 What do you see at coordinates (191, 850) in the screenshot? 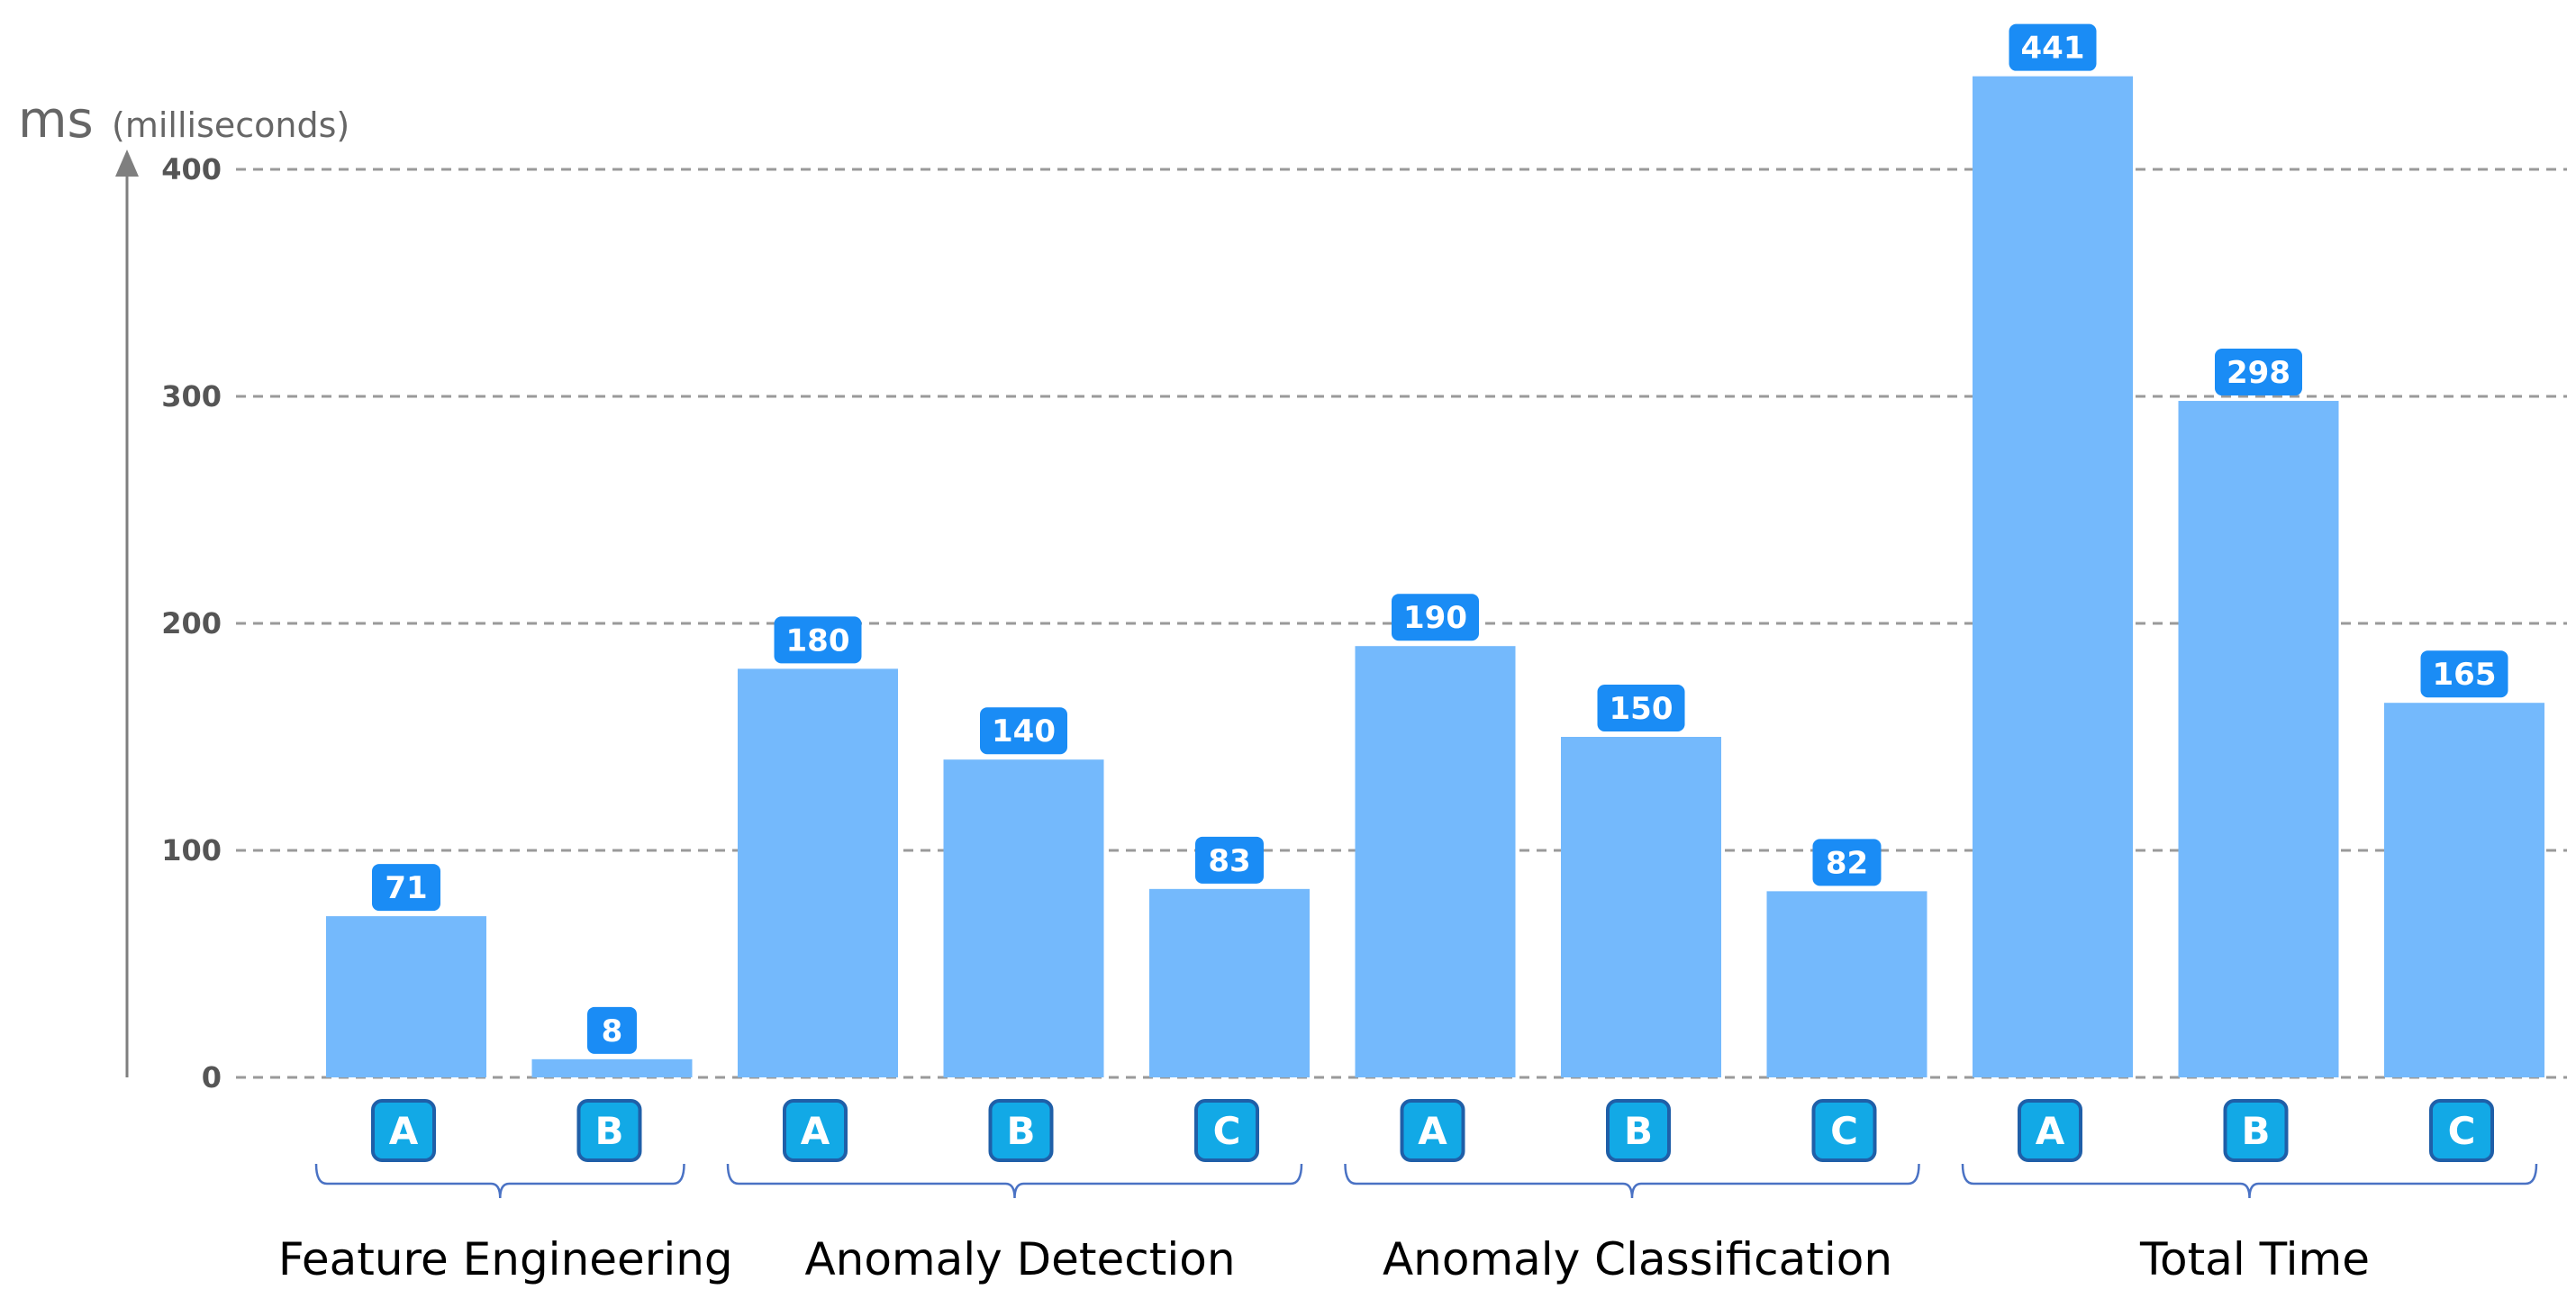
I see `y-tick-label: 100` at bounding box center [191, 850].